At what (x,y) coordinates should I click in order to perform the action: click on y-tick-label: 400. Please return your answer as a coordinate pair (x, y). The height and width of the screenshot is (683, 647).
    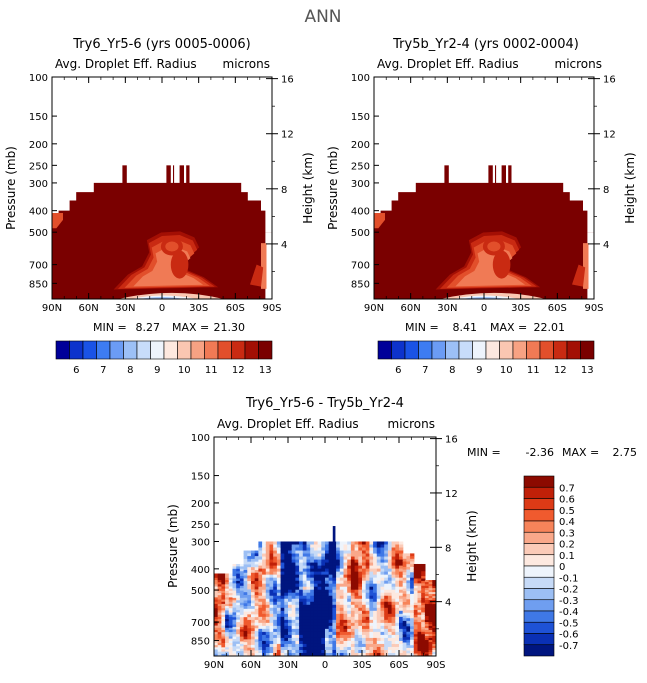
    Looking at the image, I should click on (360, 212).